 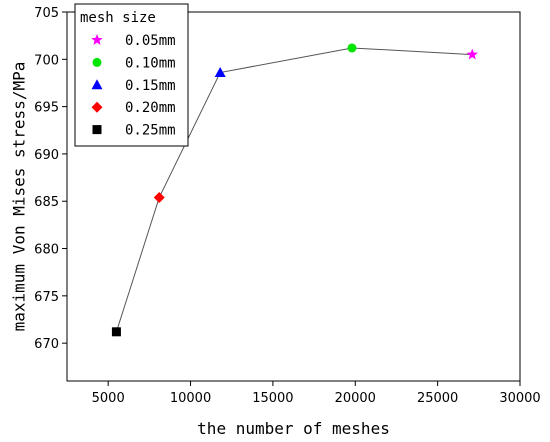 What do you see at coordinates (220, 72) in the screenshot?
I see `data-point-0.15mm` at bounding box center [220, 72].